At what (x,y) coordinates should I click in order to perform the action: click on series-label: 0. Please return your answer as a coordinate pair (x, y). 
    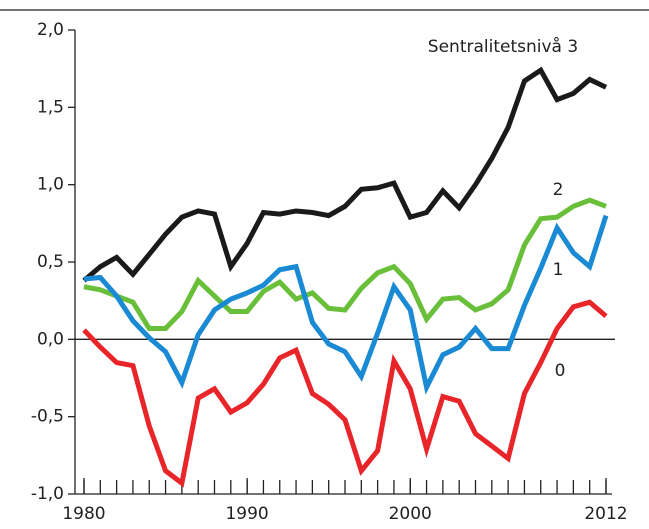
    Looking at the image, I should click on (560, 371).